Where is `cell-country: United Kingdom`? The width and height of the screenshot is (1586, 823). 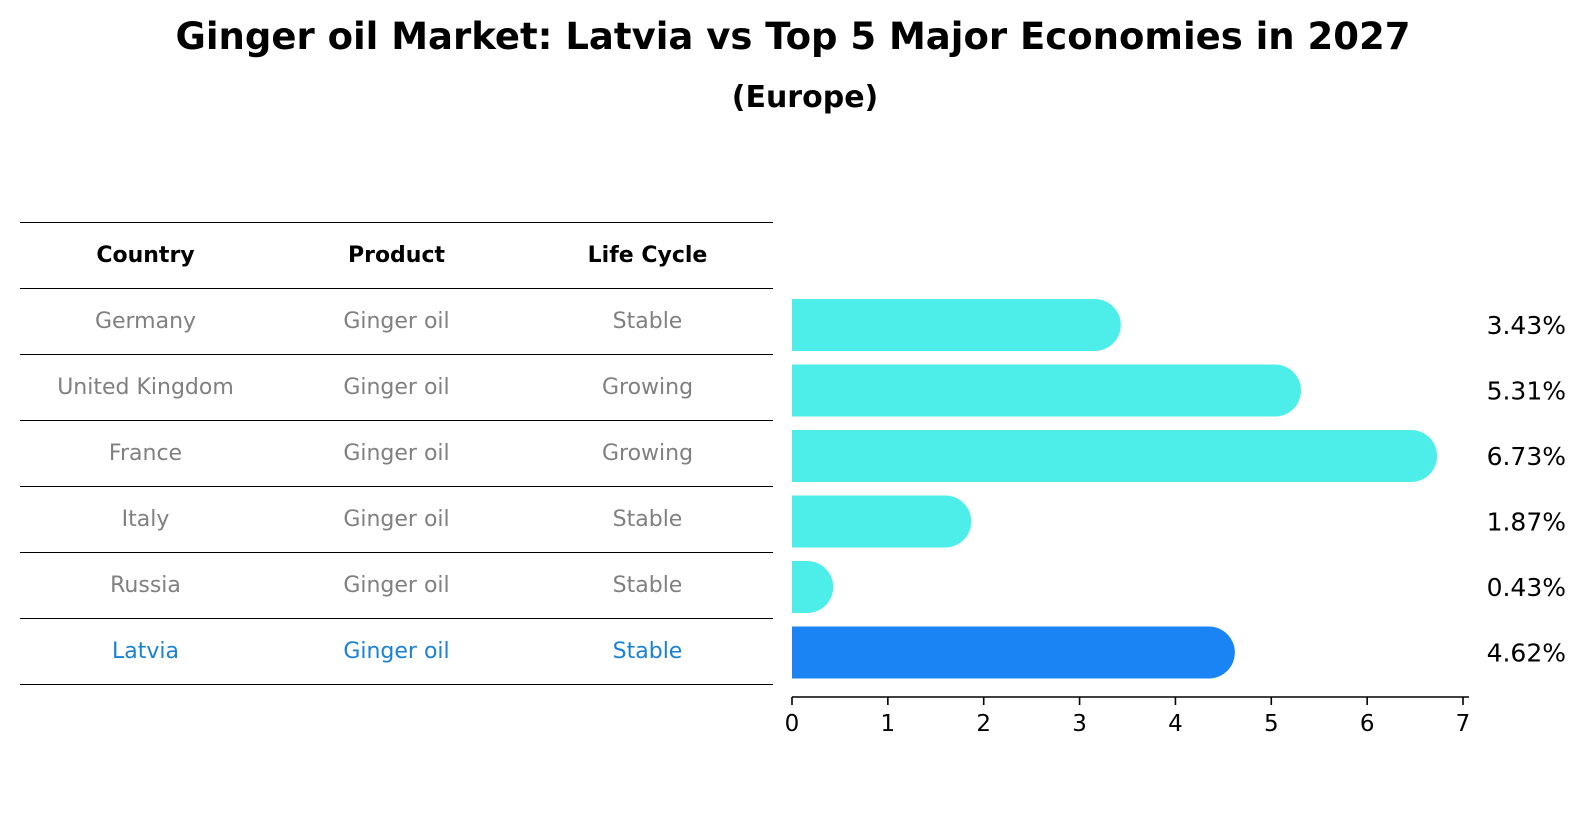
cell-country: United Kingdom is located at coordinates (145, 387).